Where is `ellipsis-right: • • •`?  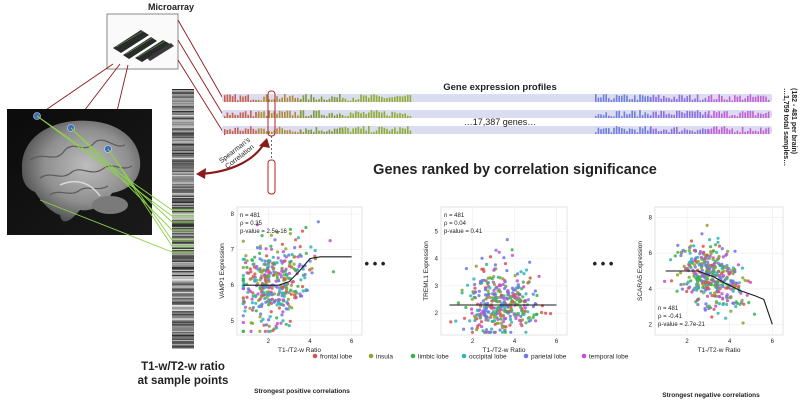 ellipsis-right: • • • is located at coordinates (603, 263).